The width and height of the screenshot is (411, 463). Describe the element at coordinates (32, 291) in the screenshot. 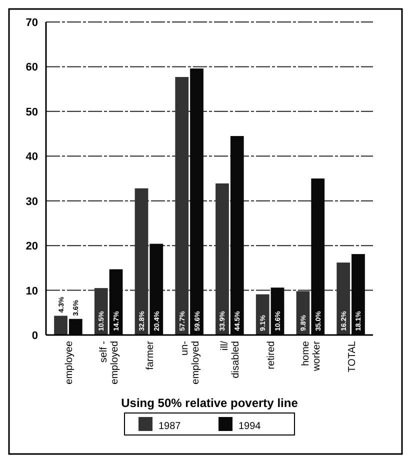

I see `y-tick-label: 10` at that location.